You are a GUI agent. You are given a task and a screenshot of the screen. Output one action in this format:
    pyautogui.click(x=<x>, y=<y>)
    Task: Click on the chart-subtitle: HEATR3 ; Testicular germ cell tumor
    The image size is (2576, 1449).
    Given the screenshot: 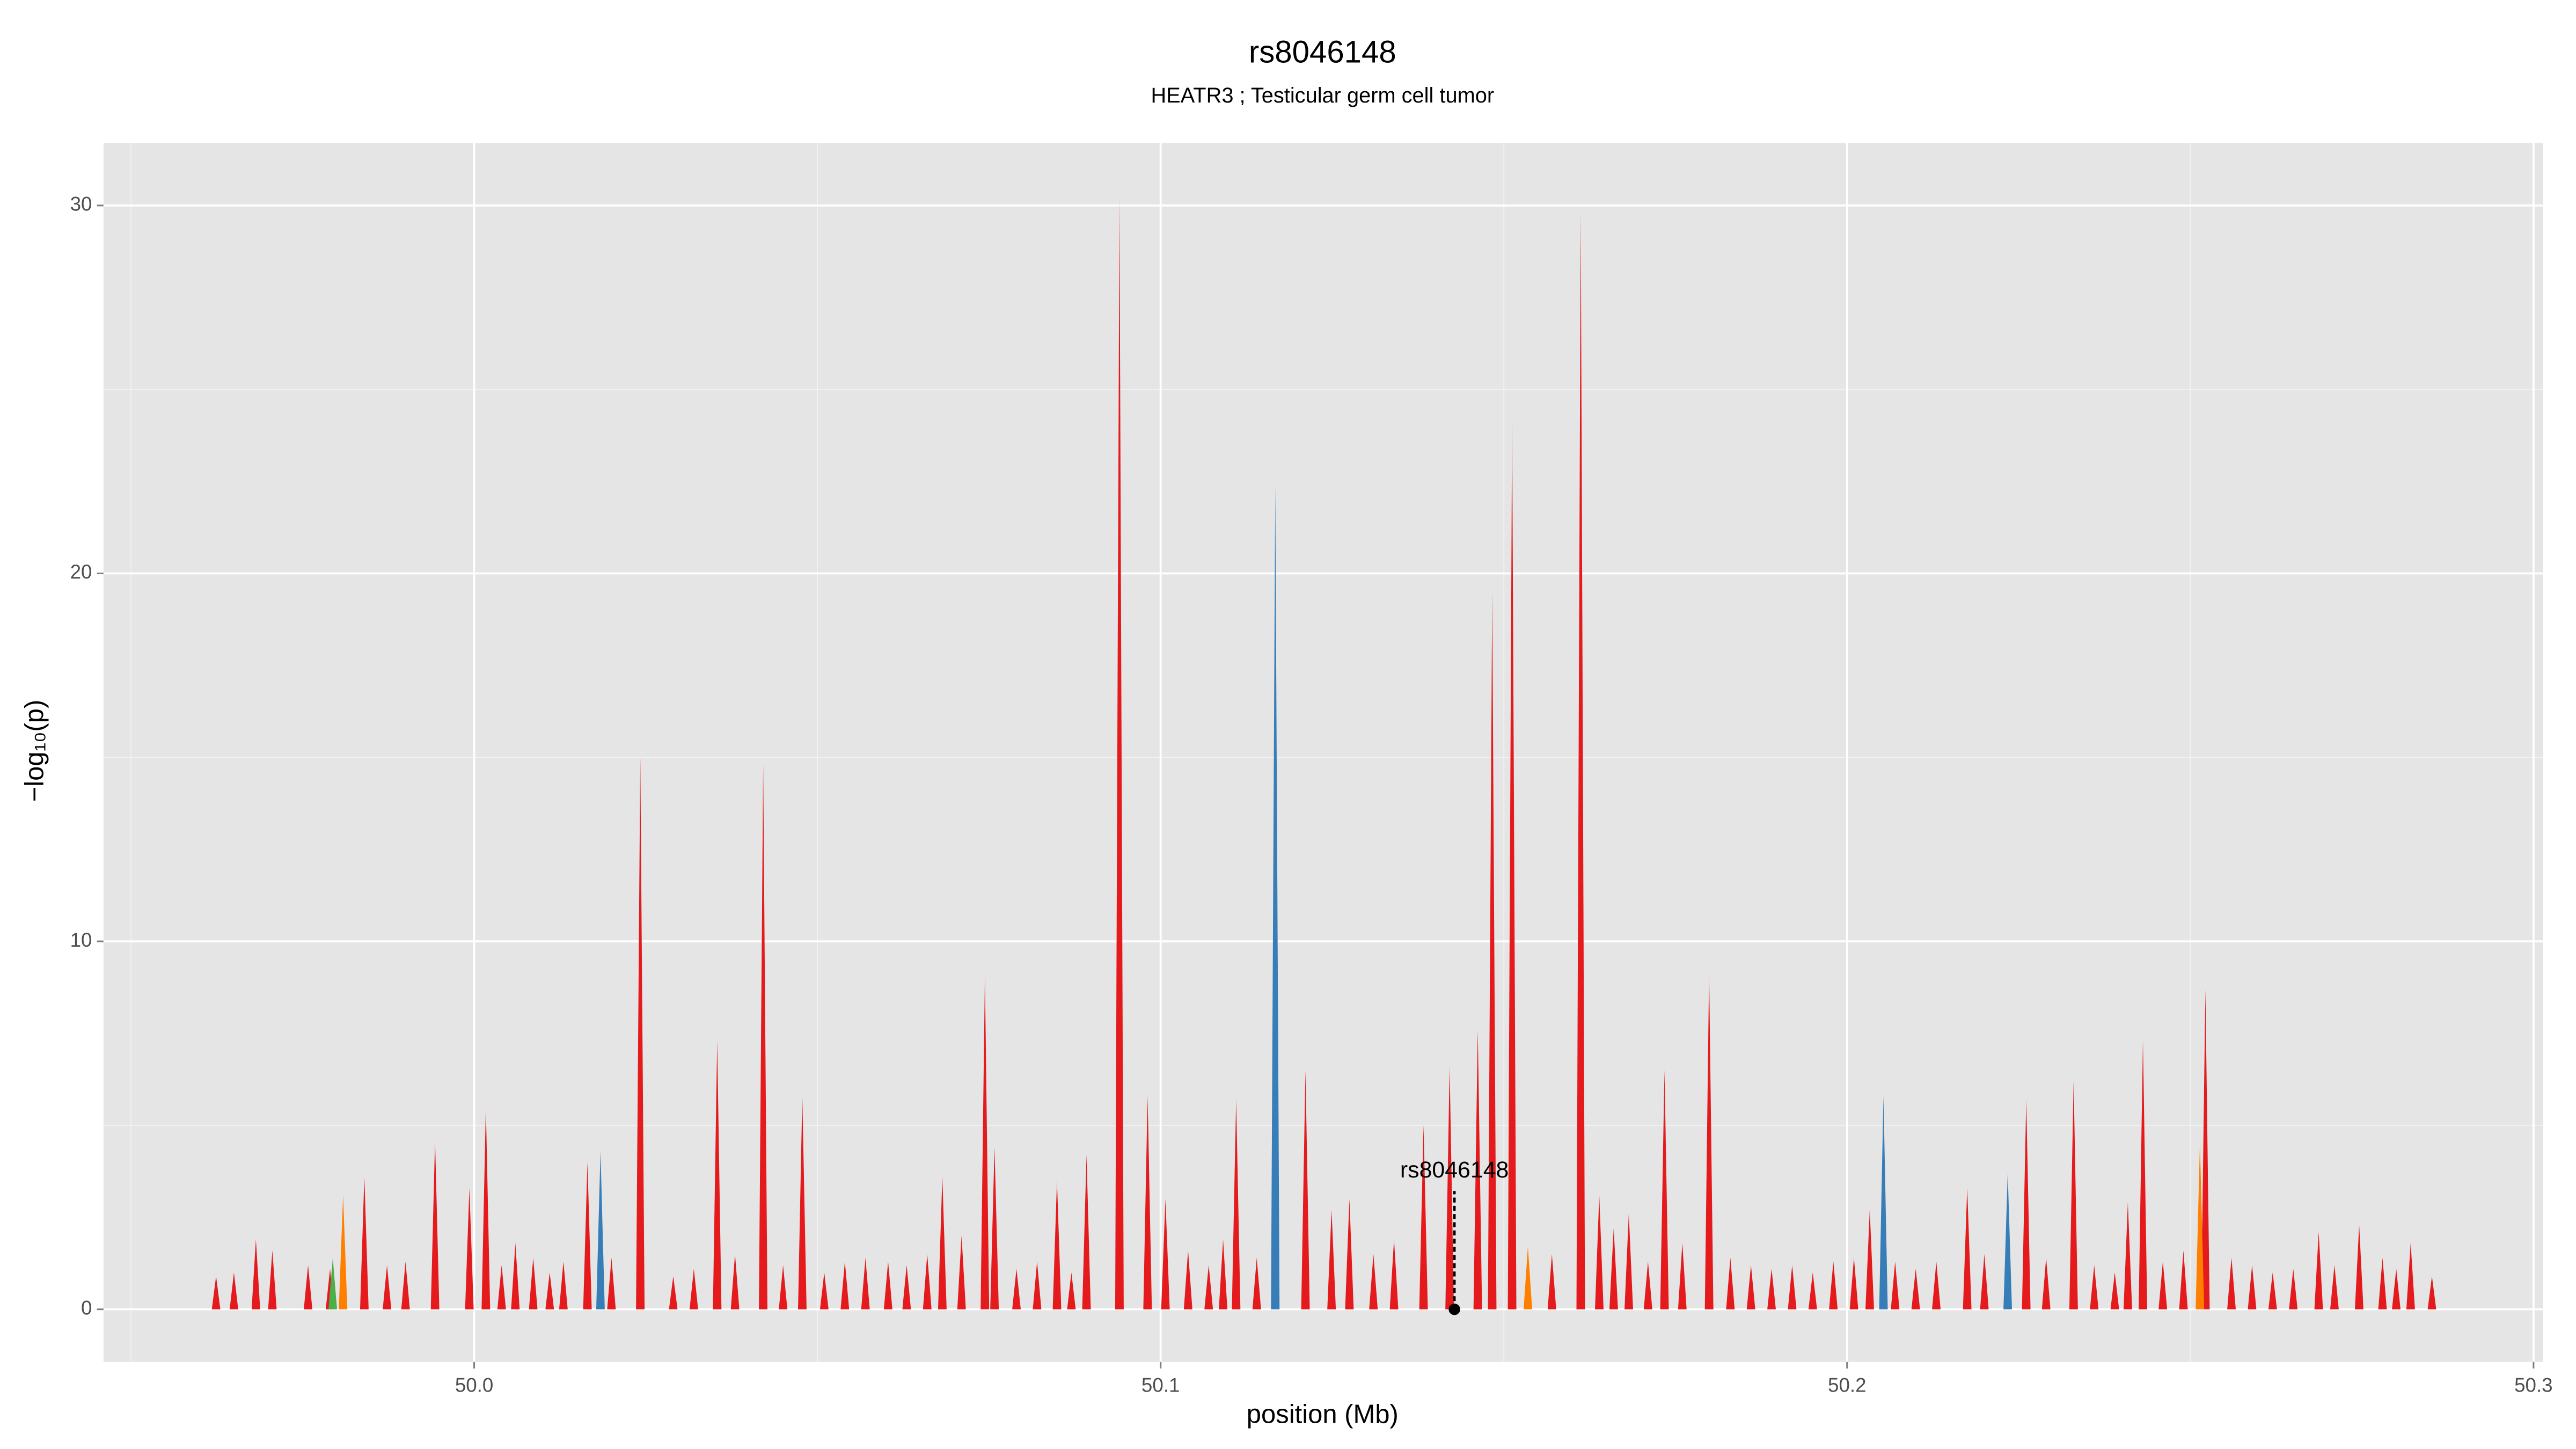 What is the action you would take?
    pyautogui.click(x=1322, y=95)
    